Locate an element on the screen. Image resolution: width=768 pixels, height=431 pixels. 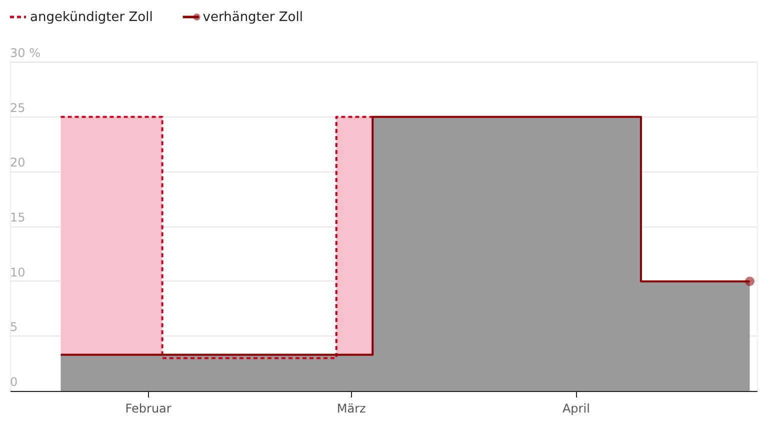
y-tick-label: 10 is located at coordinates (18, 272).